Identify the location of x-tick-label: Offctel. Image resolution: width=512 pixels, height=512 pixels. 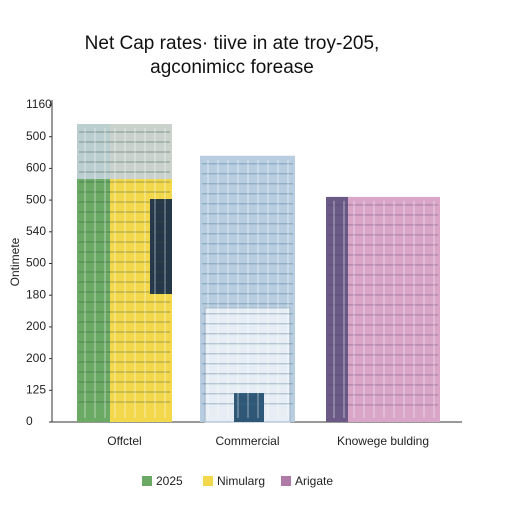
(124, 441).